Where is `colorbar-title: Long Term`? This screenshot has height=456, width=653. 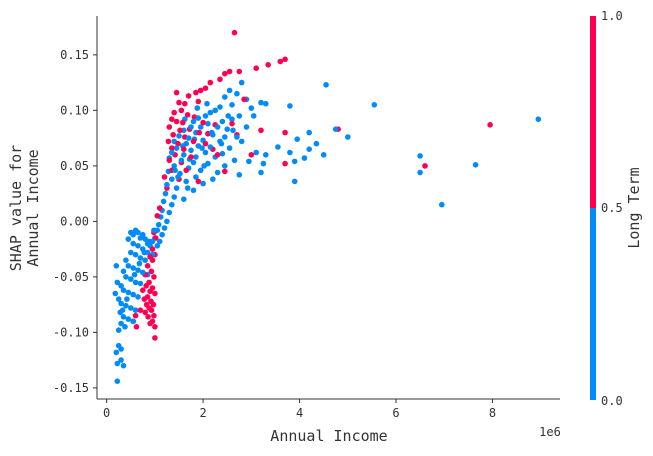 colorbar-title: Long Term is located at coordinates (634, 207).